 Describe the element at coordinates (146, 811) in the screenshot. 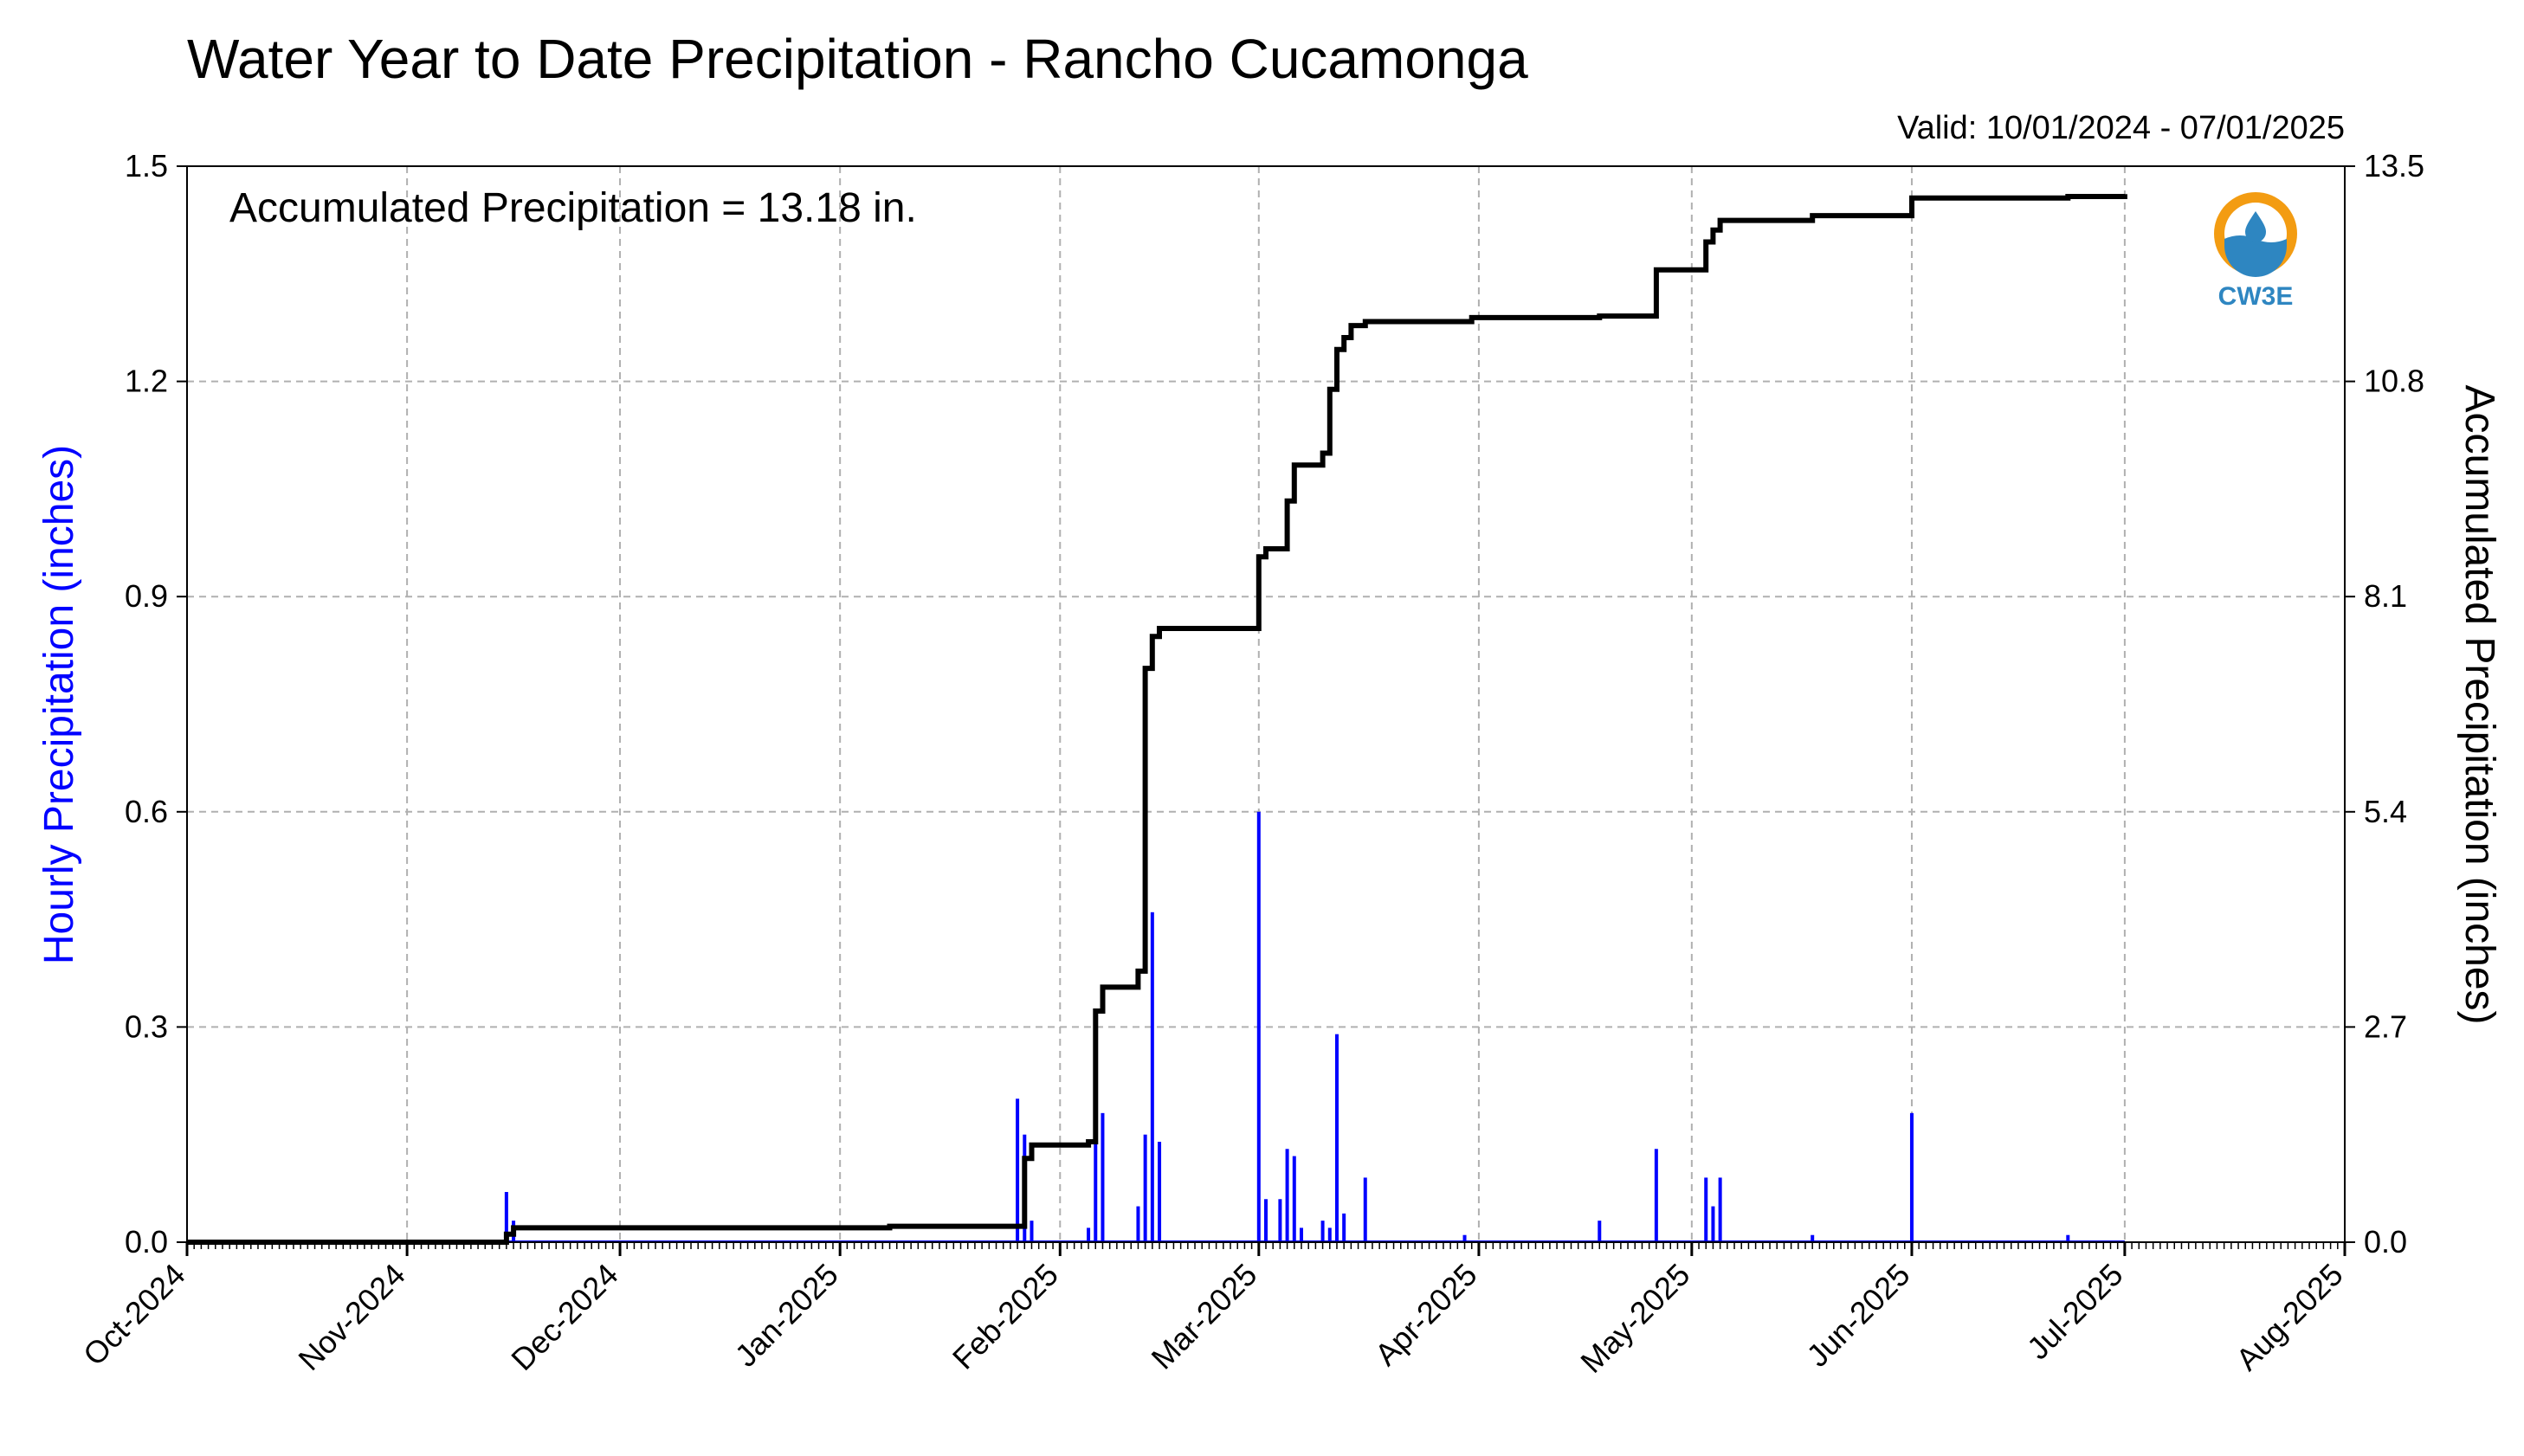

I see `y-tick-label-left: 0.6` at that location.